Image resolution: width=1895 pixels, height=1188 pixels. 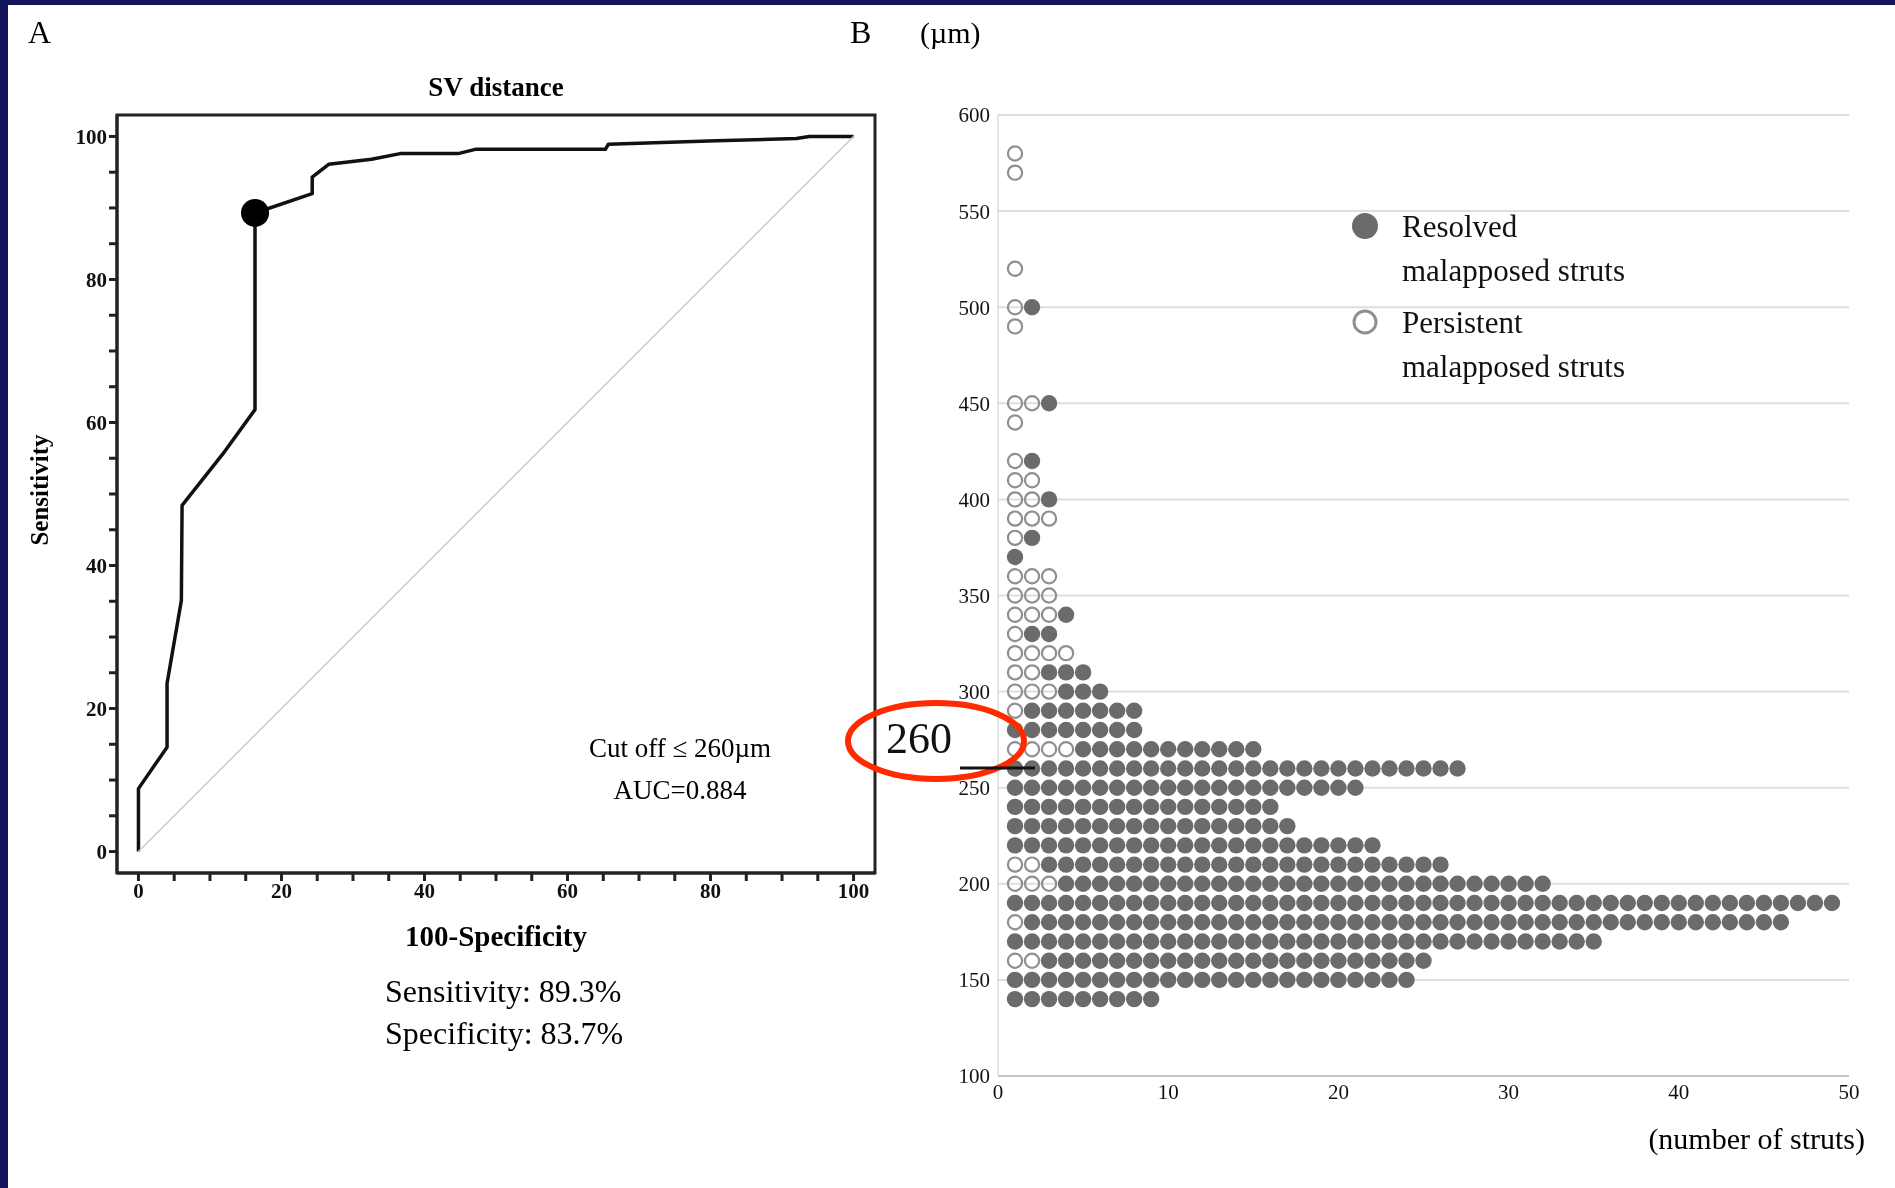 What do you see at coordinates (96, 422) in the screenshot?
I see `y-tick-label: 60` at bounding box center [96, 422].